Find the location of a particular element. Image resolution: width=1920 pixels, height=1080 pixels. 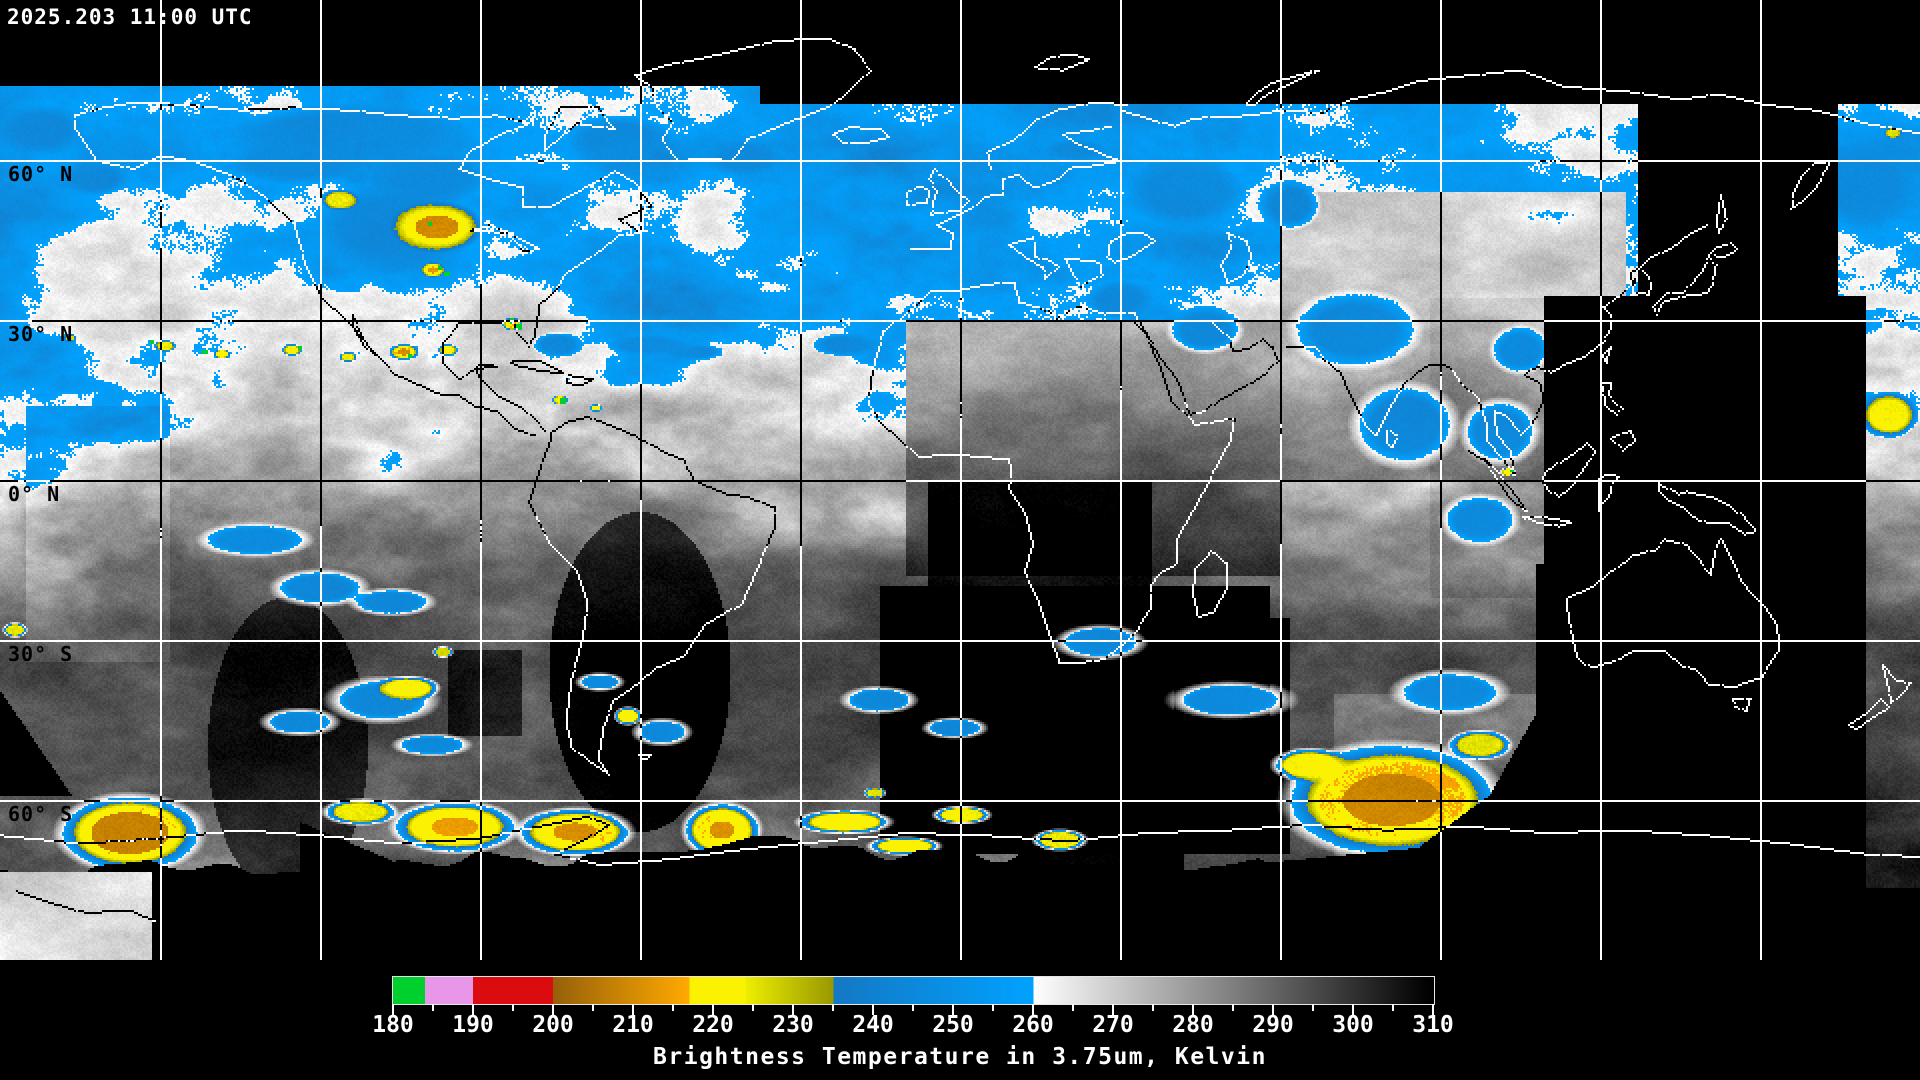

colorbar is located at coordinates (913, 990).